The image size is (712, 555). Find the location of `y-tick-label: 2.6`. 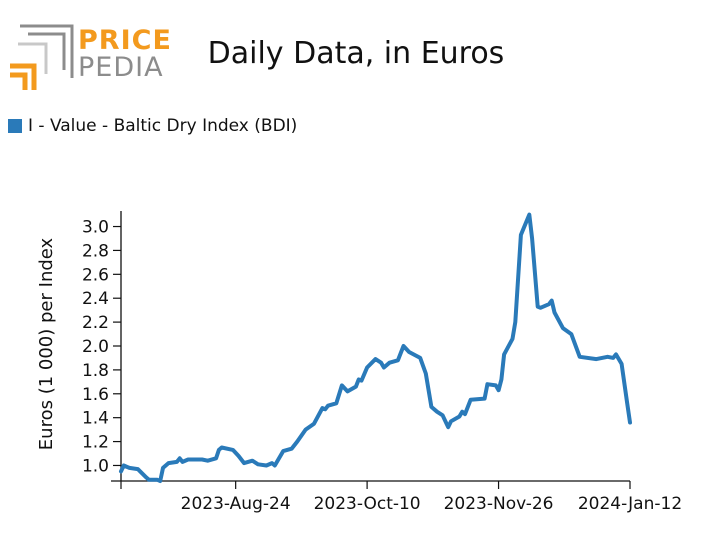

y-tick-label: 2.6 is located at coordinates (95, 275).